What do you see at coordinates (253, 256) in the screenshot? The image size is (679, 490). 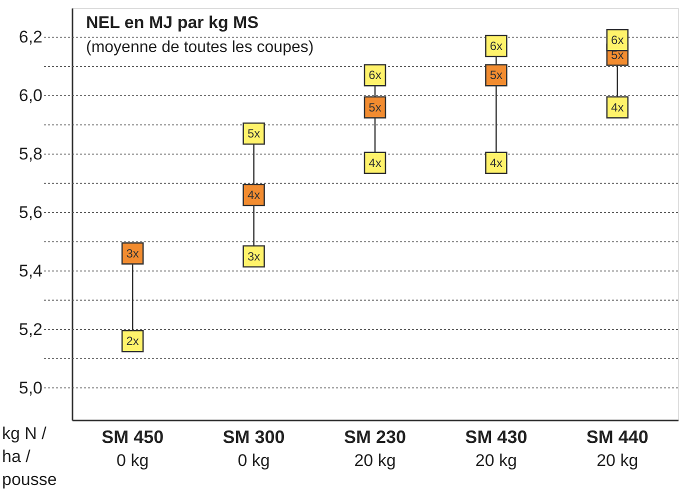 I see `text: 3x` at bounding box center [253, 256].